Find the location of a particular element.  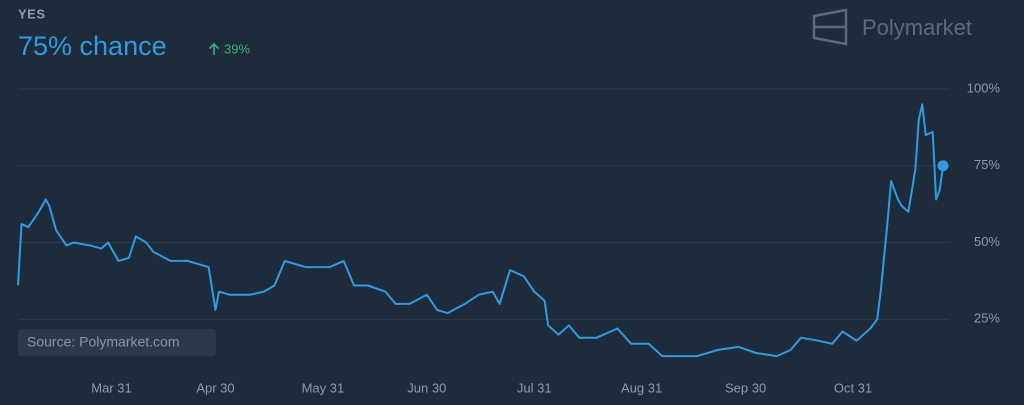

y-tick-label: 75% is located at coordinates (987, 164).